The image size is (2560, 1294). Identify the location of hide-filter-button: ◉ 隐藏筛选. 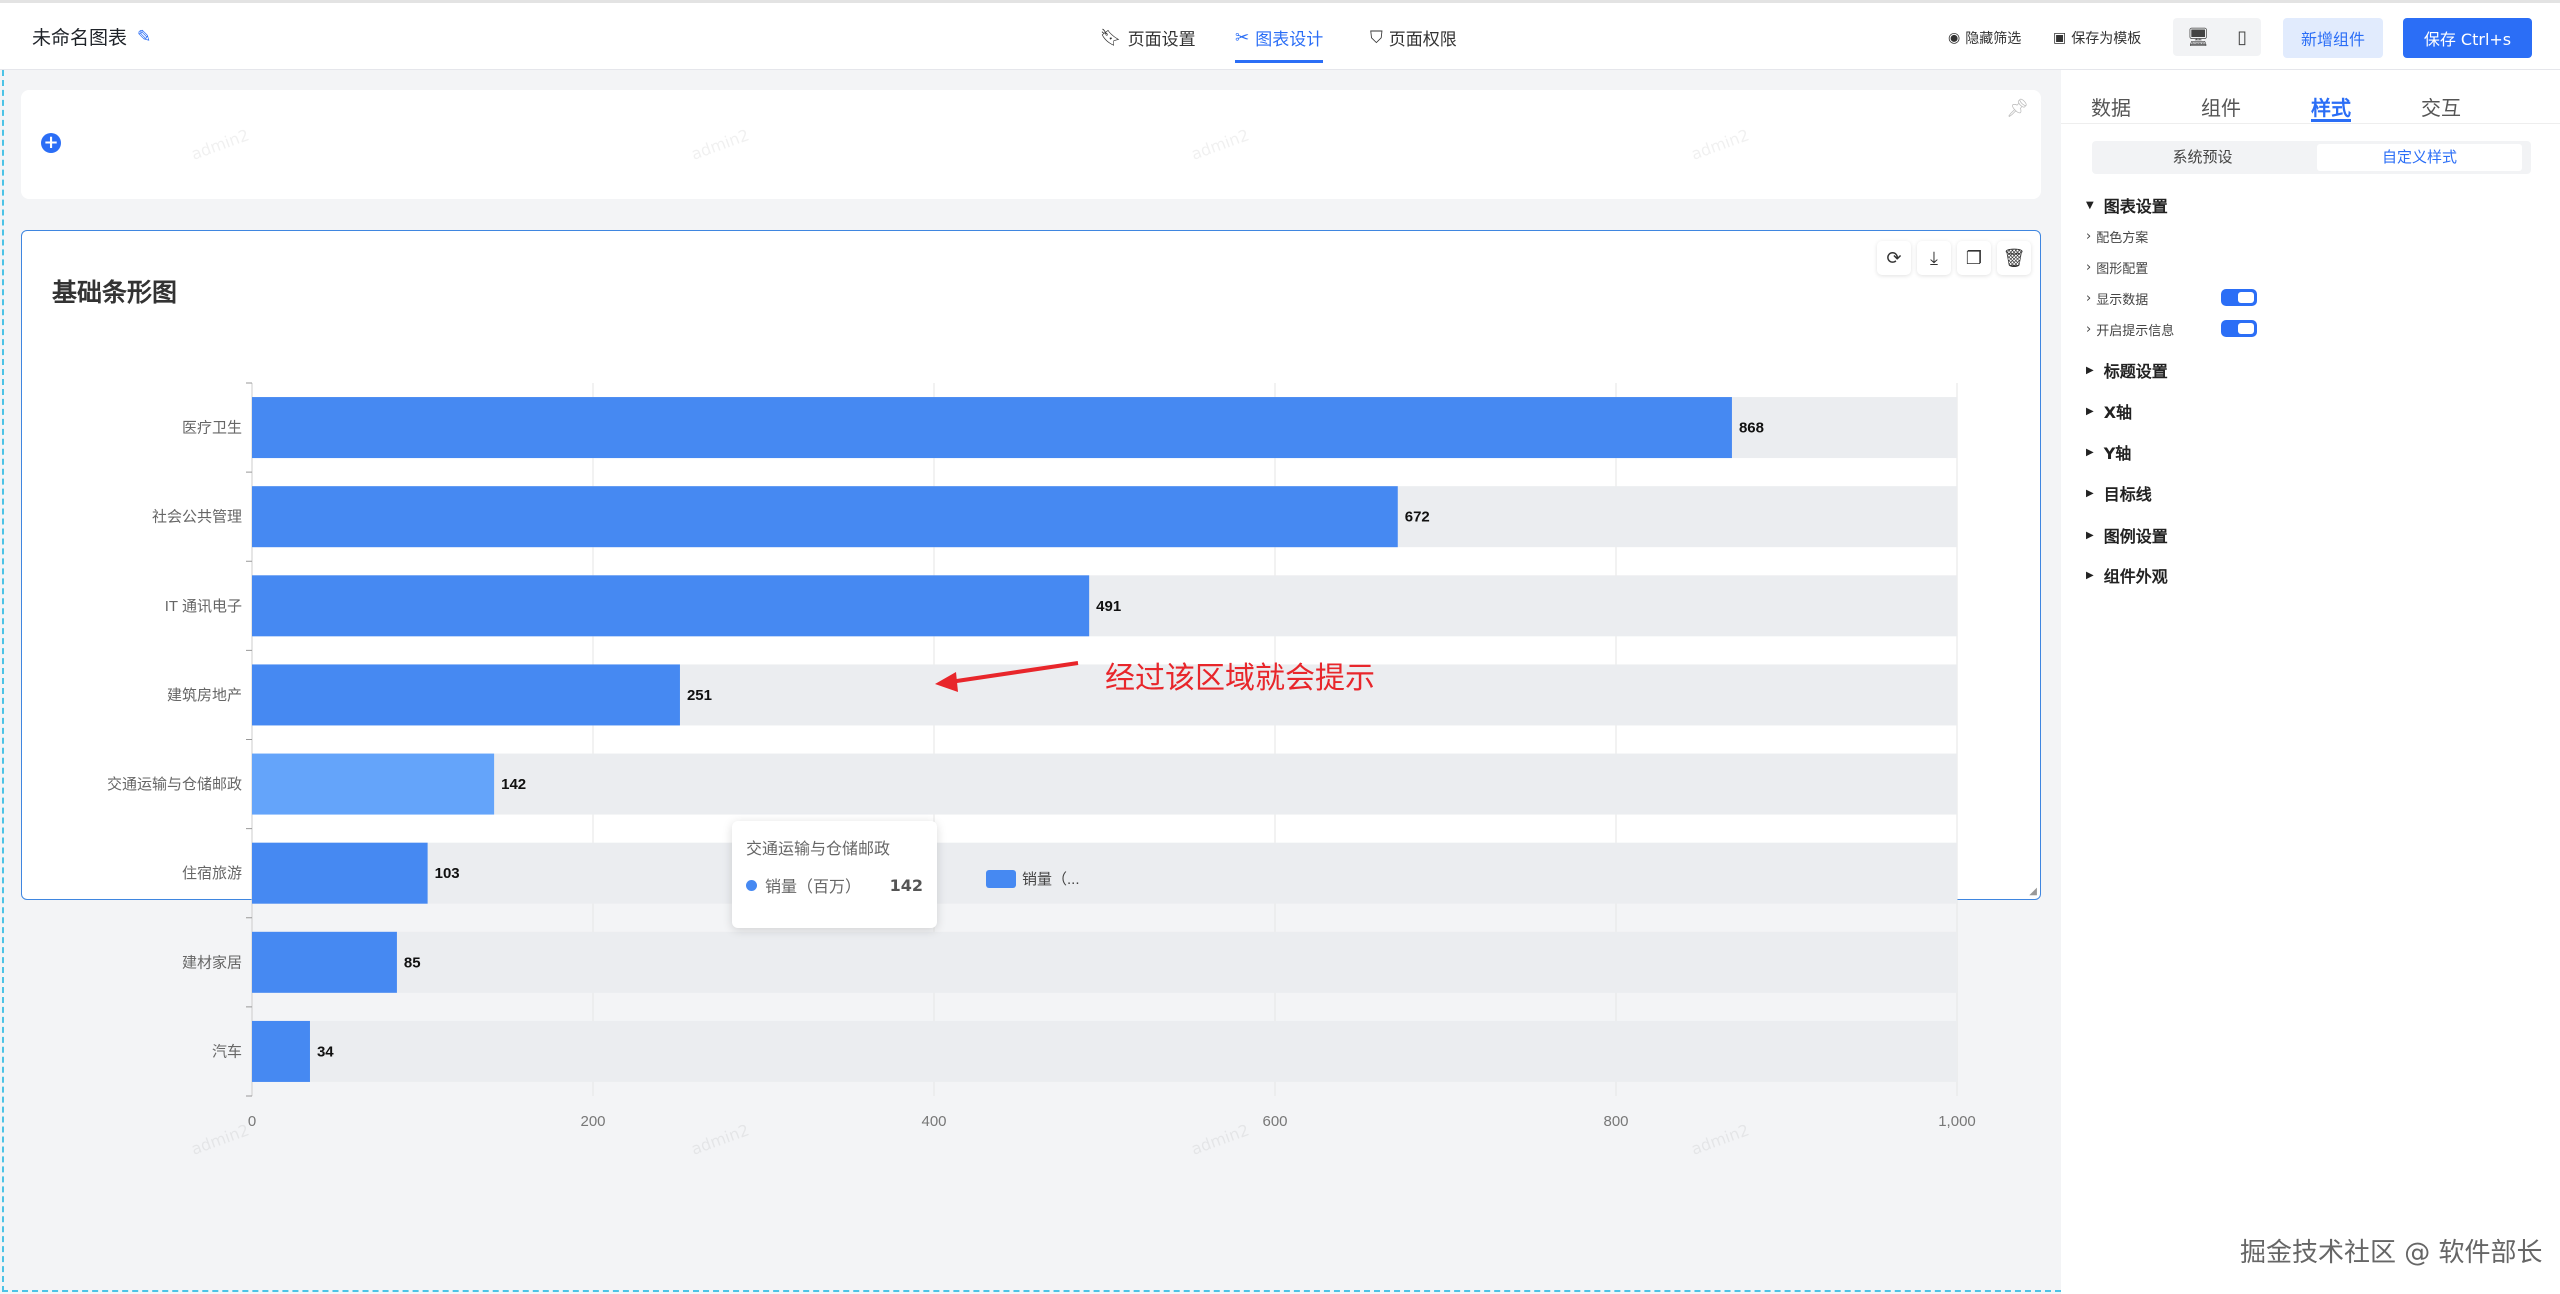
(1984, 38).